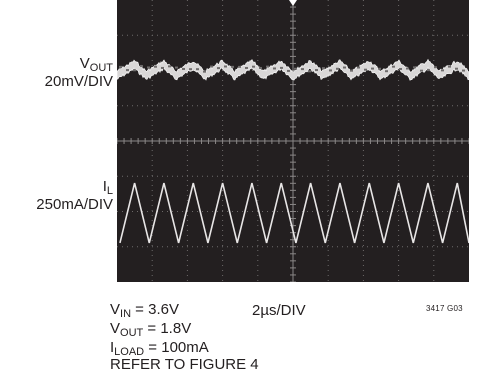  What do you see at coordinates (279, 310) in the screenshot?
I see `timebase-label: 2µs/DIV` at bounding box center [279, 310].